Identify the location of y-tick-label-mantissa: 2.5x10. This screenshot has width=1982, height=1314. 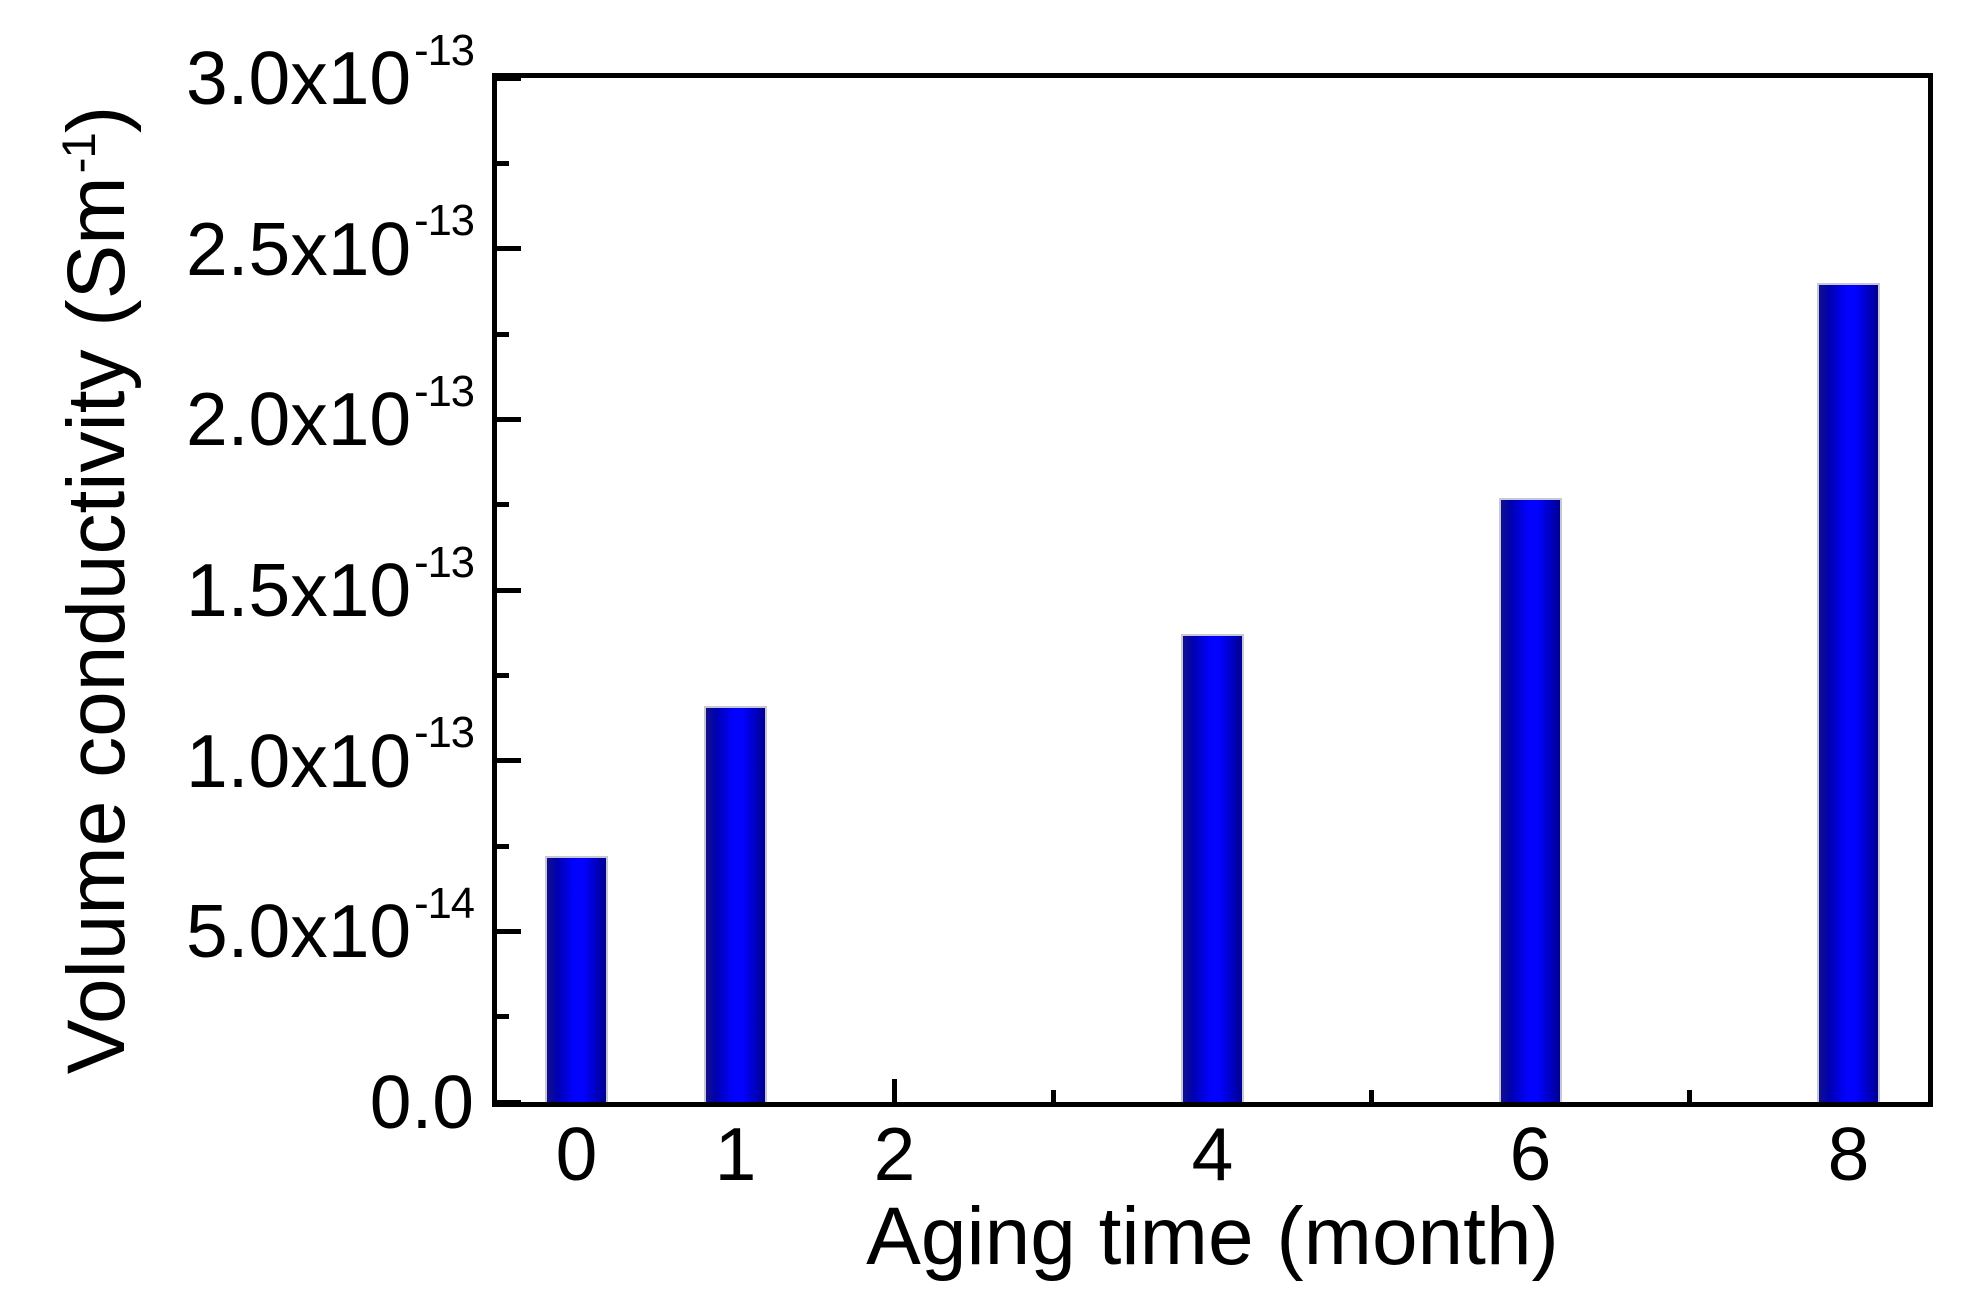
(298, 248).